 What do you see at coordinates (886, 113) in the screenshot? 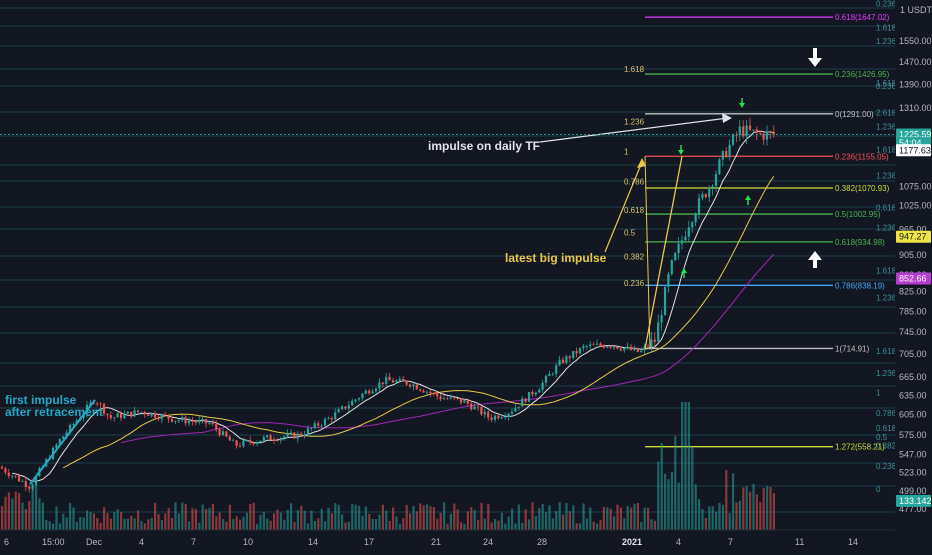
I see `side-fib-label: 2.618` at bounding box center [886, 113].